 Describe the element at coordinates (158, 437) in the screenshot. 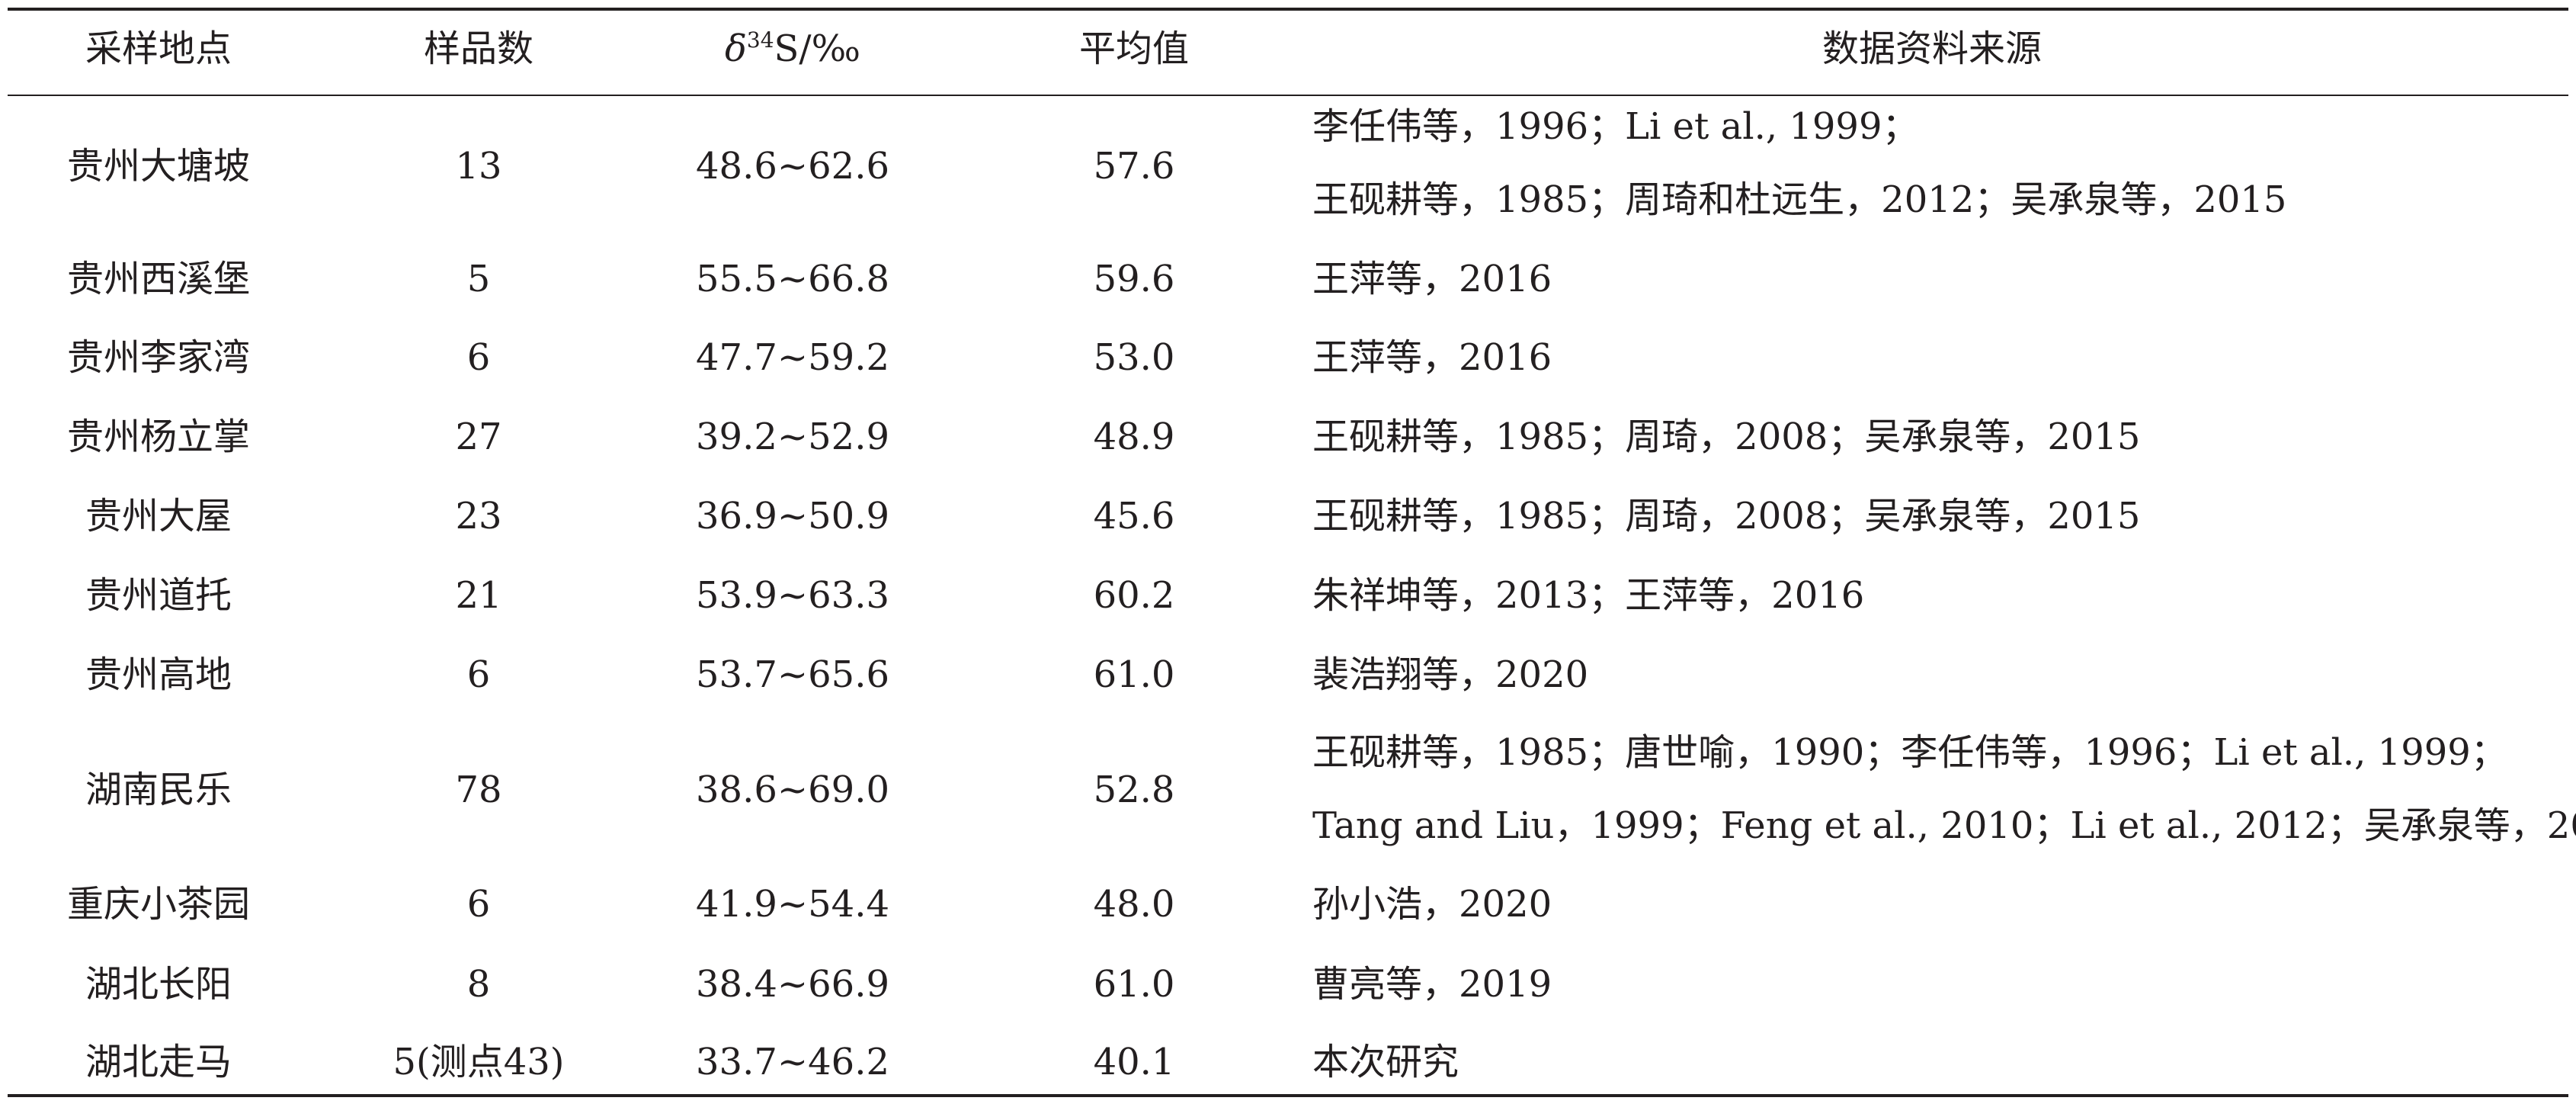

I see `cell-site: 贵州杨立掌` at that location.